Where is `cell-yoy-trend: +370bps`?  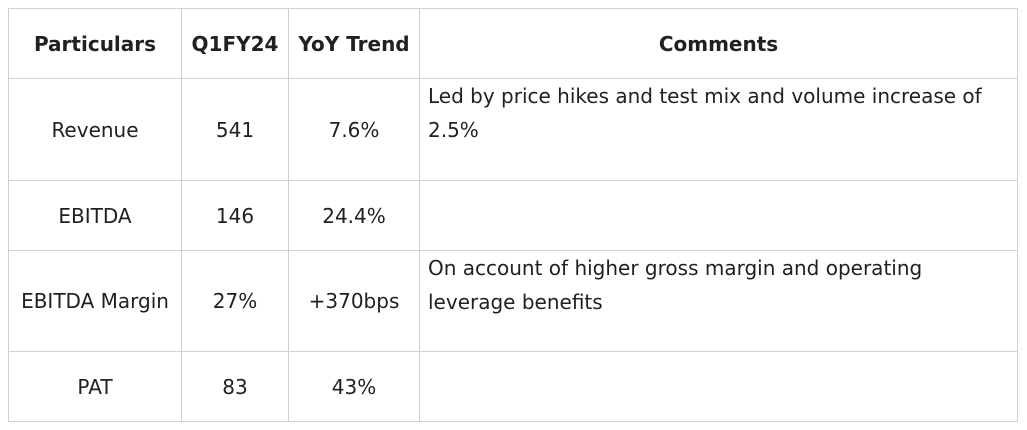 cell-yoy-trend: +370bps is located at coordinates (354, 301).